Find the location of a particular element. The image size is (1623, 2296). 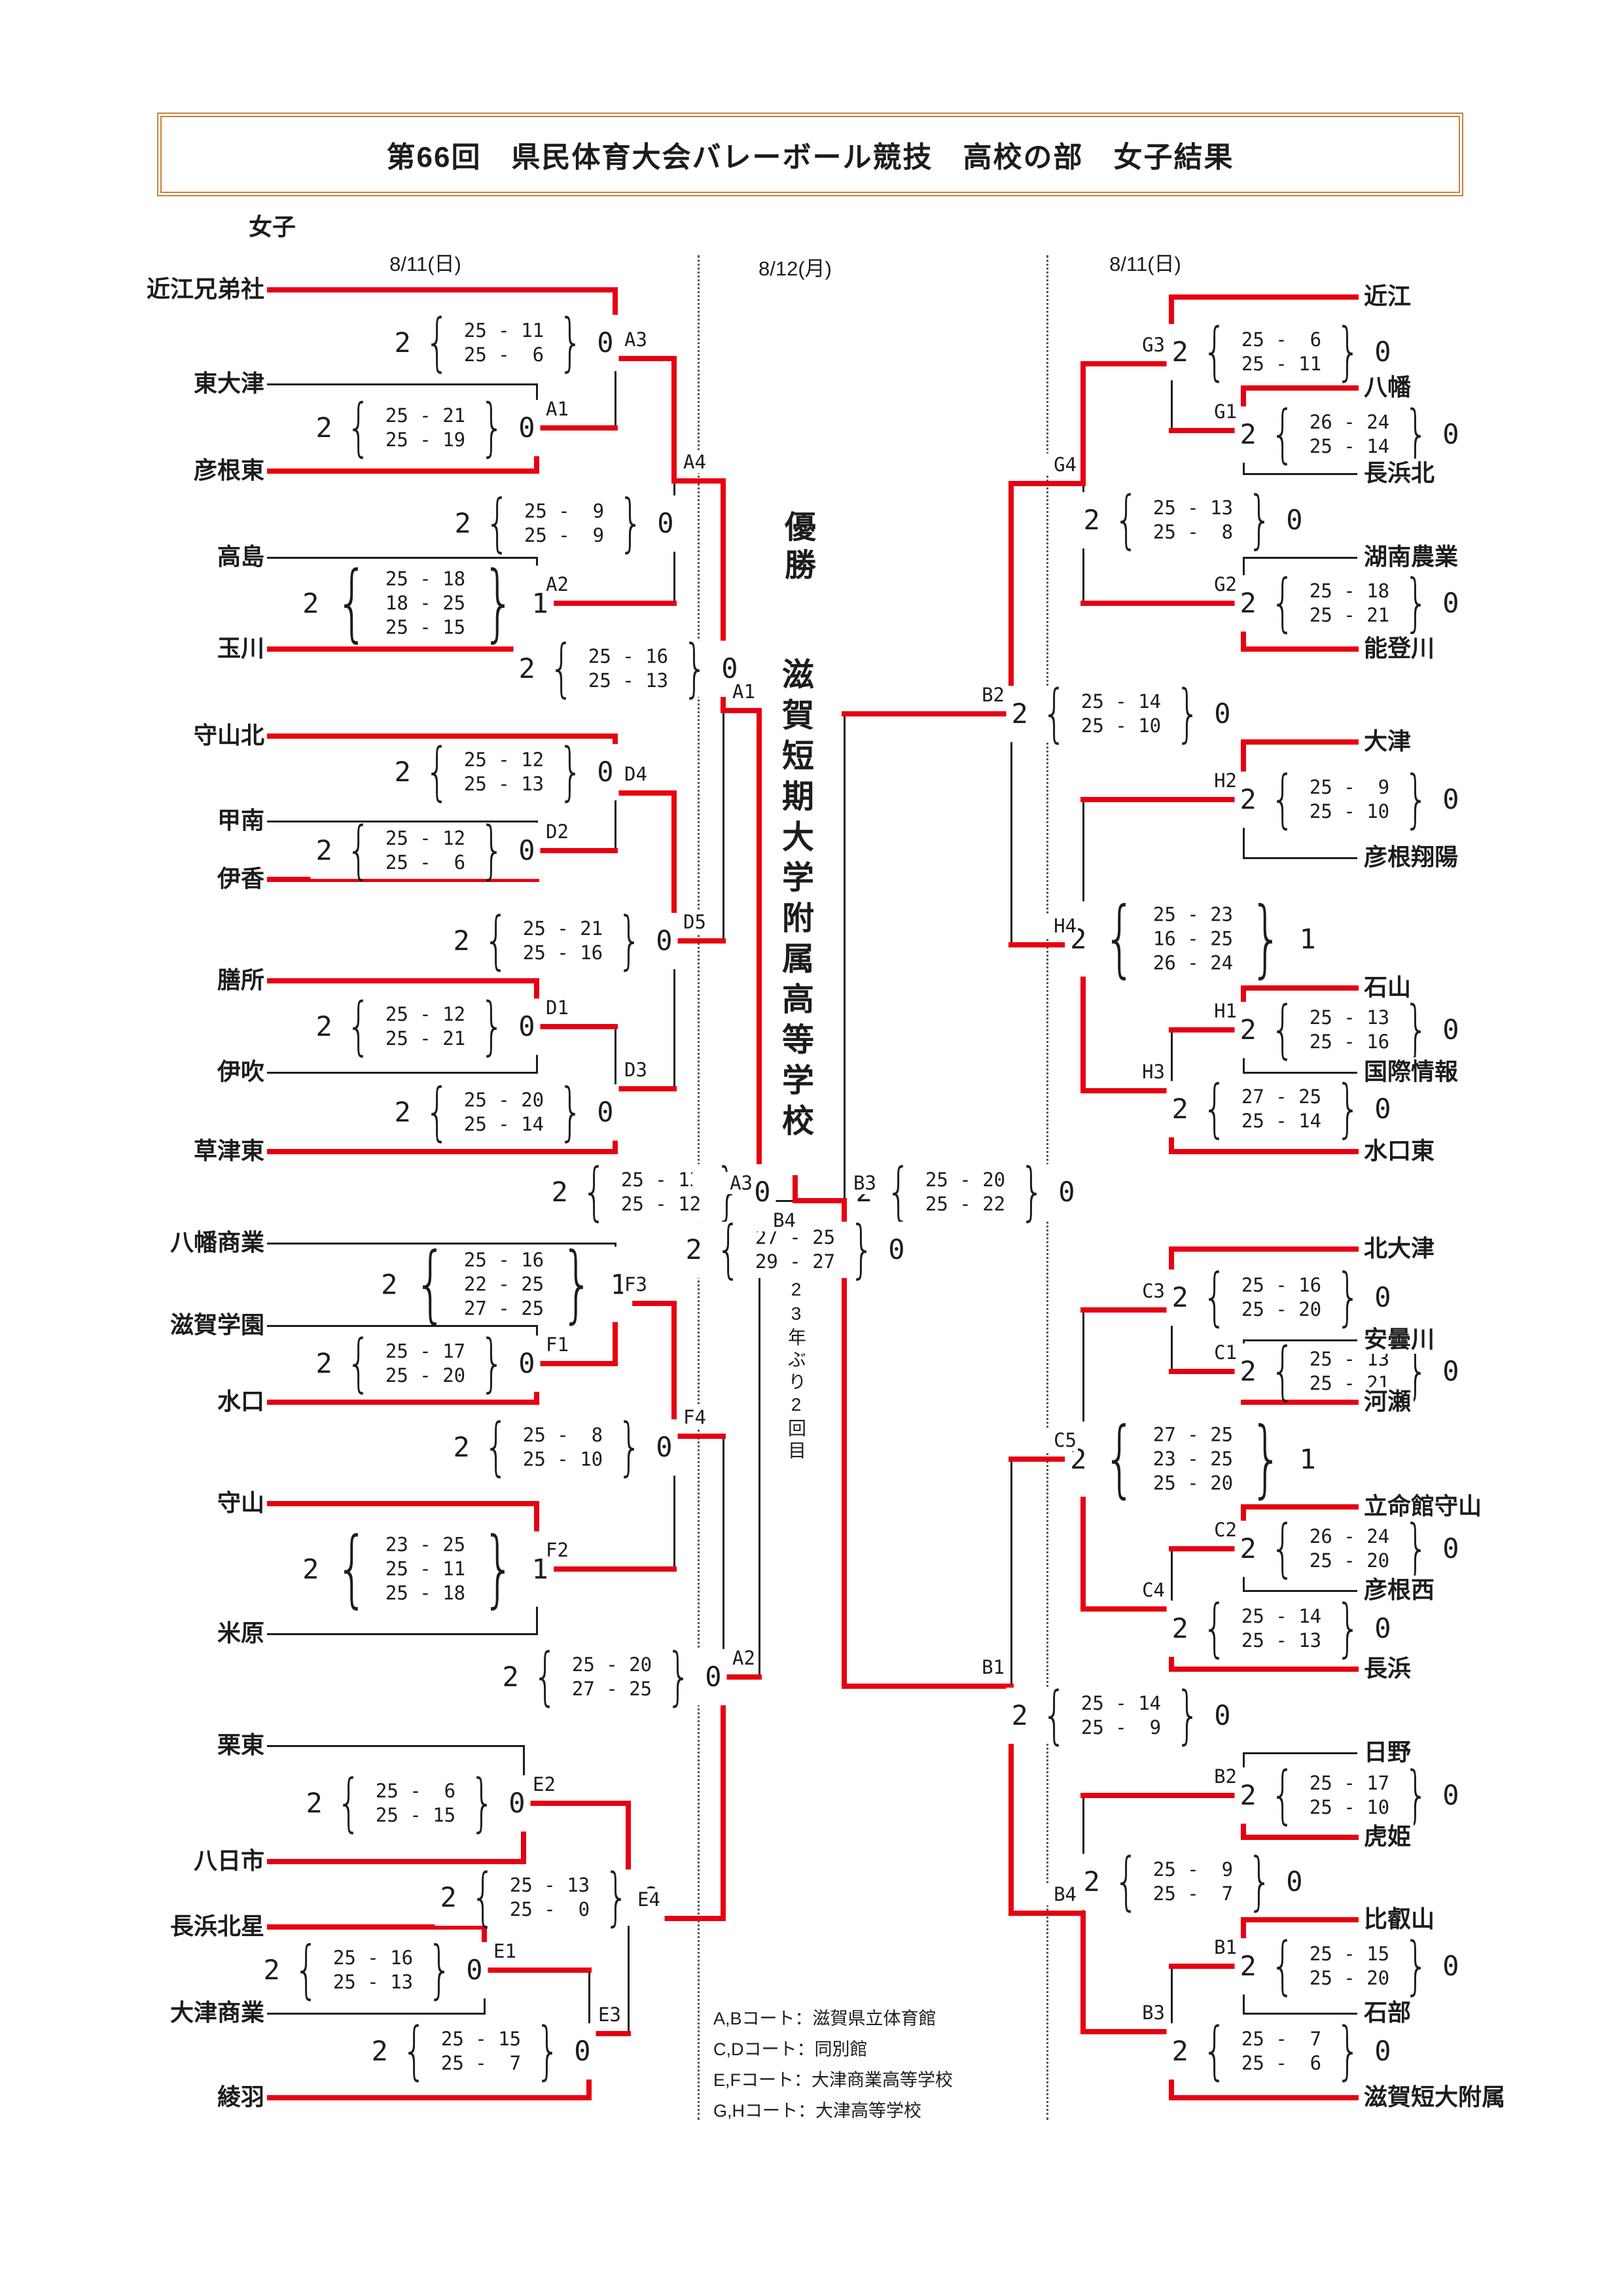

match-A2-sets-won: 2 is located at coordinates (310, 603).